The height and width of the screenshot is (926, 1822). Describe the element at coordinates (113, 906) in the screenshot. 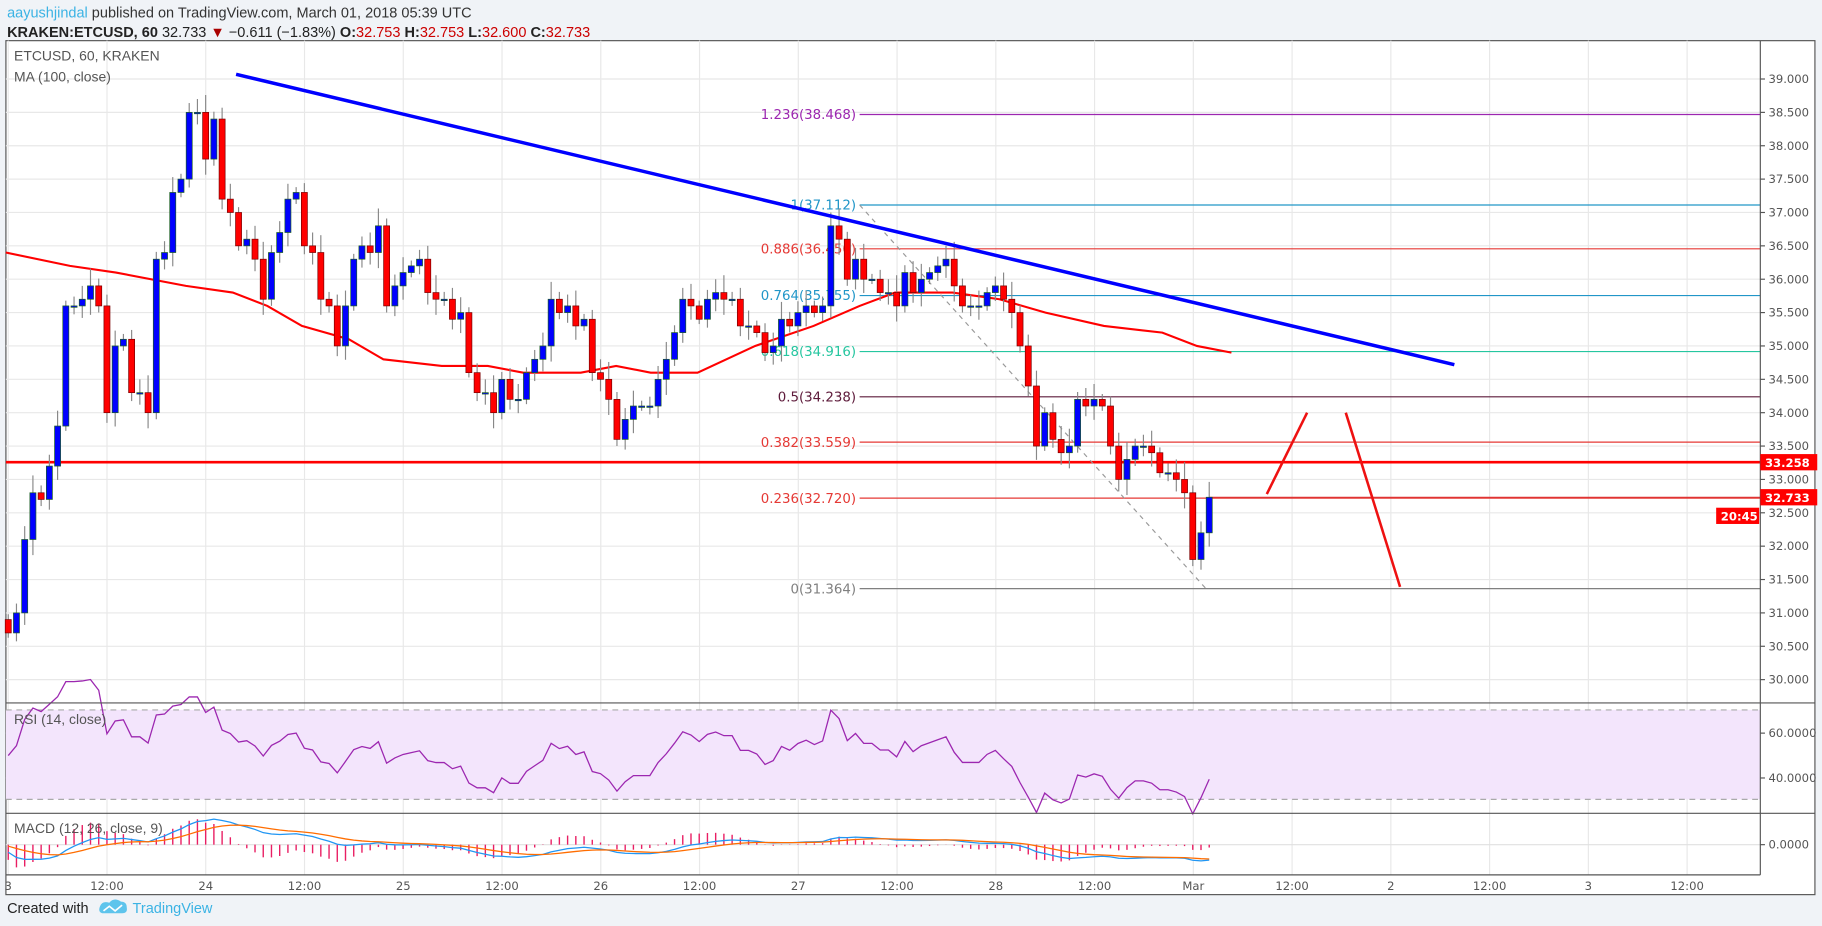

I see `tradingview-logo-icon` at that location.